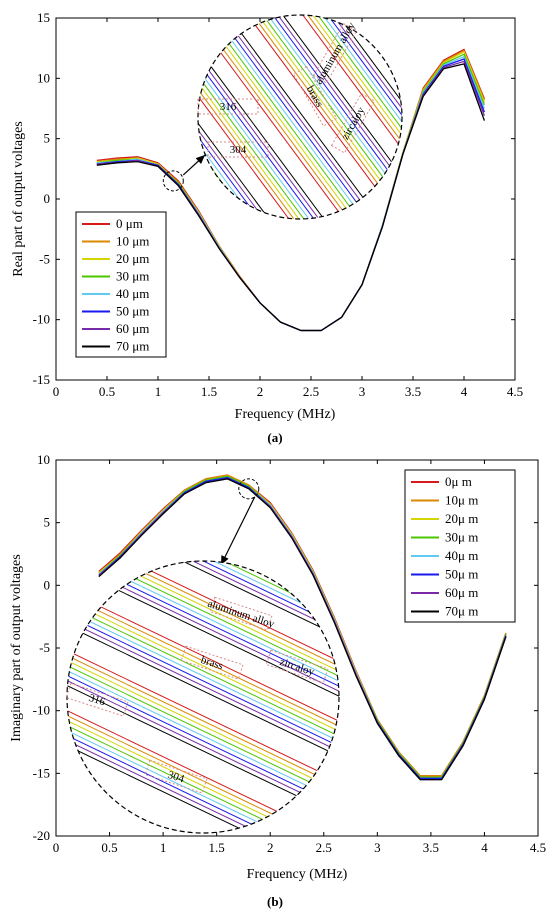 Image resolution: width=550 pixels, height=918 pixels. Describe the element at coordinates (461, 537) in the screenshot. I see `legend-label: 30μ m` at that location.